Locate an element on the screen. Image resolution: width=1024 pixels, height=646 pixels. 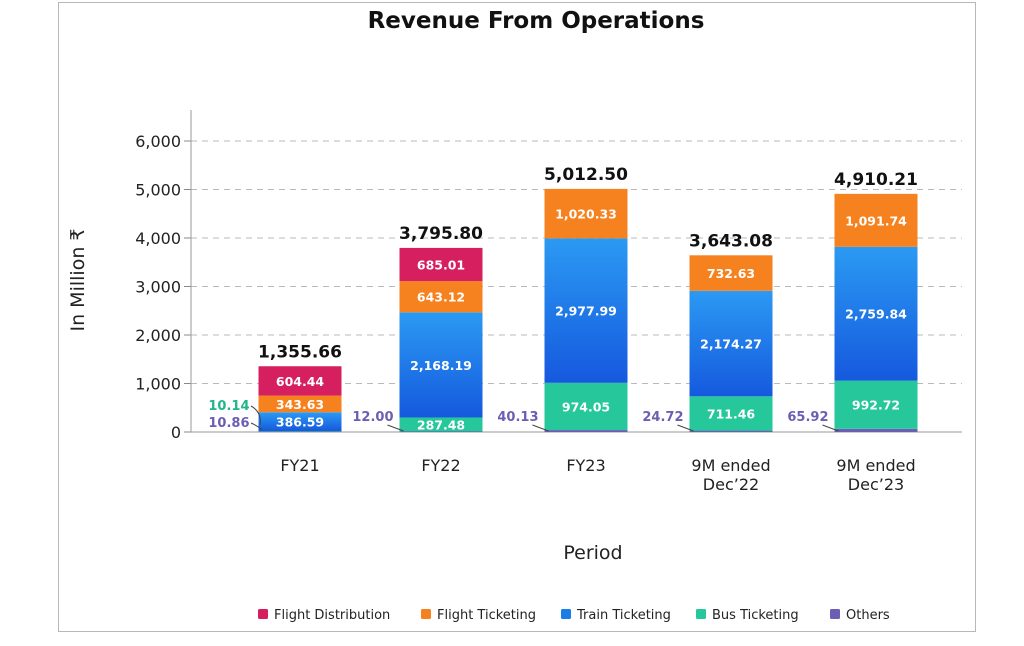
x-category-label-line2: Dec’23 is located at coordinates (876, 484).